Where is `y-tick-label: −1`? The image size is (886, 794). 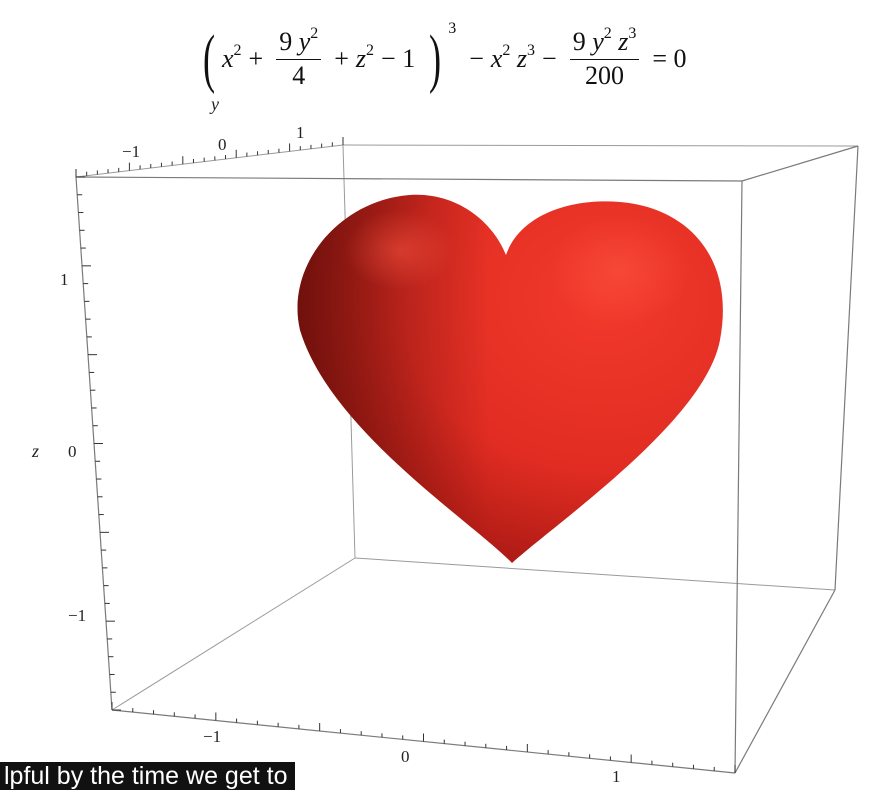
y-tick-label: −1 is located at coordinates (131, 151).